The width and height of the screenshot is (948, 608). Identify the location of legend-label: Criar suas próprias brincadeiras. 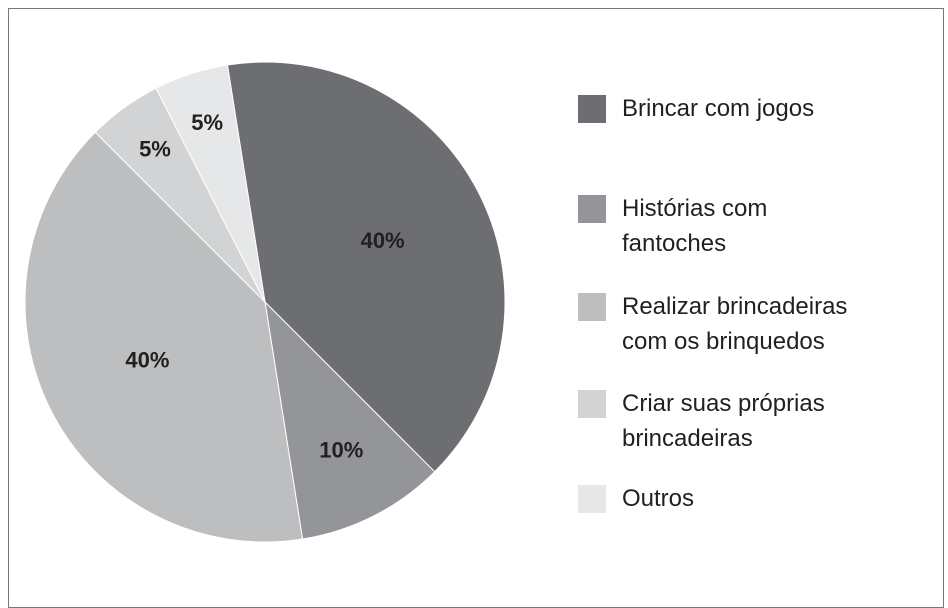
(723, 421).